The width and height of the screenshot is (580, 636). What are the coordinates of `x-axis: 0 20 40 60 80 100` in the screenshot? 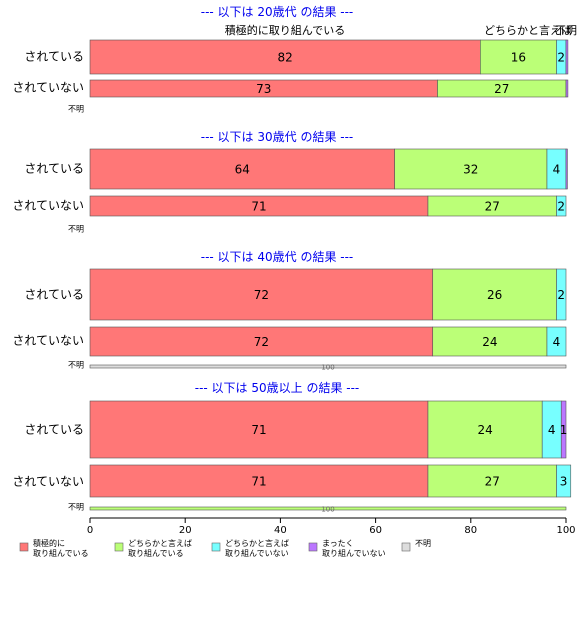 It's located at (331, 526).